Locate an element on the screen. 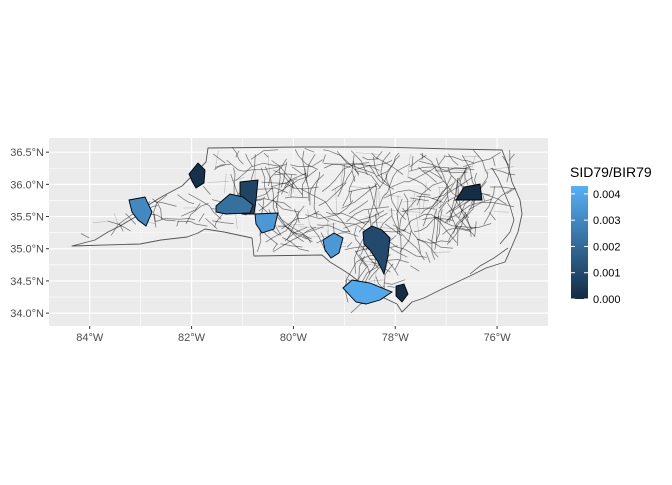  legend-colorbar is located at coordinates (579, 242).